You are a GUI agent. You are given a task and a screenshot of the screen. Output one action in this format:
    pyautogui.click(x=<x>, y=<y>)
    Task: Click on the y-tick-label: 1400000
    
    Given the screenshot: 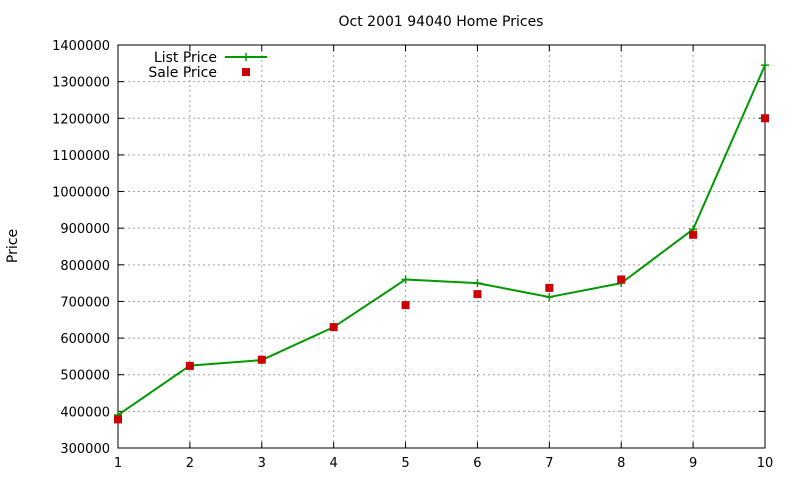 What is the action you would take?
    pyautogui.click(x=81, y=46)
    